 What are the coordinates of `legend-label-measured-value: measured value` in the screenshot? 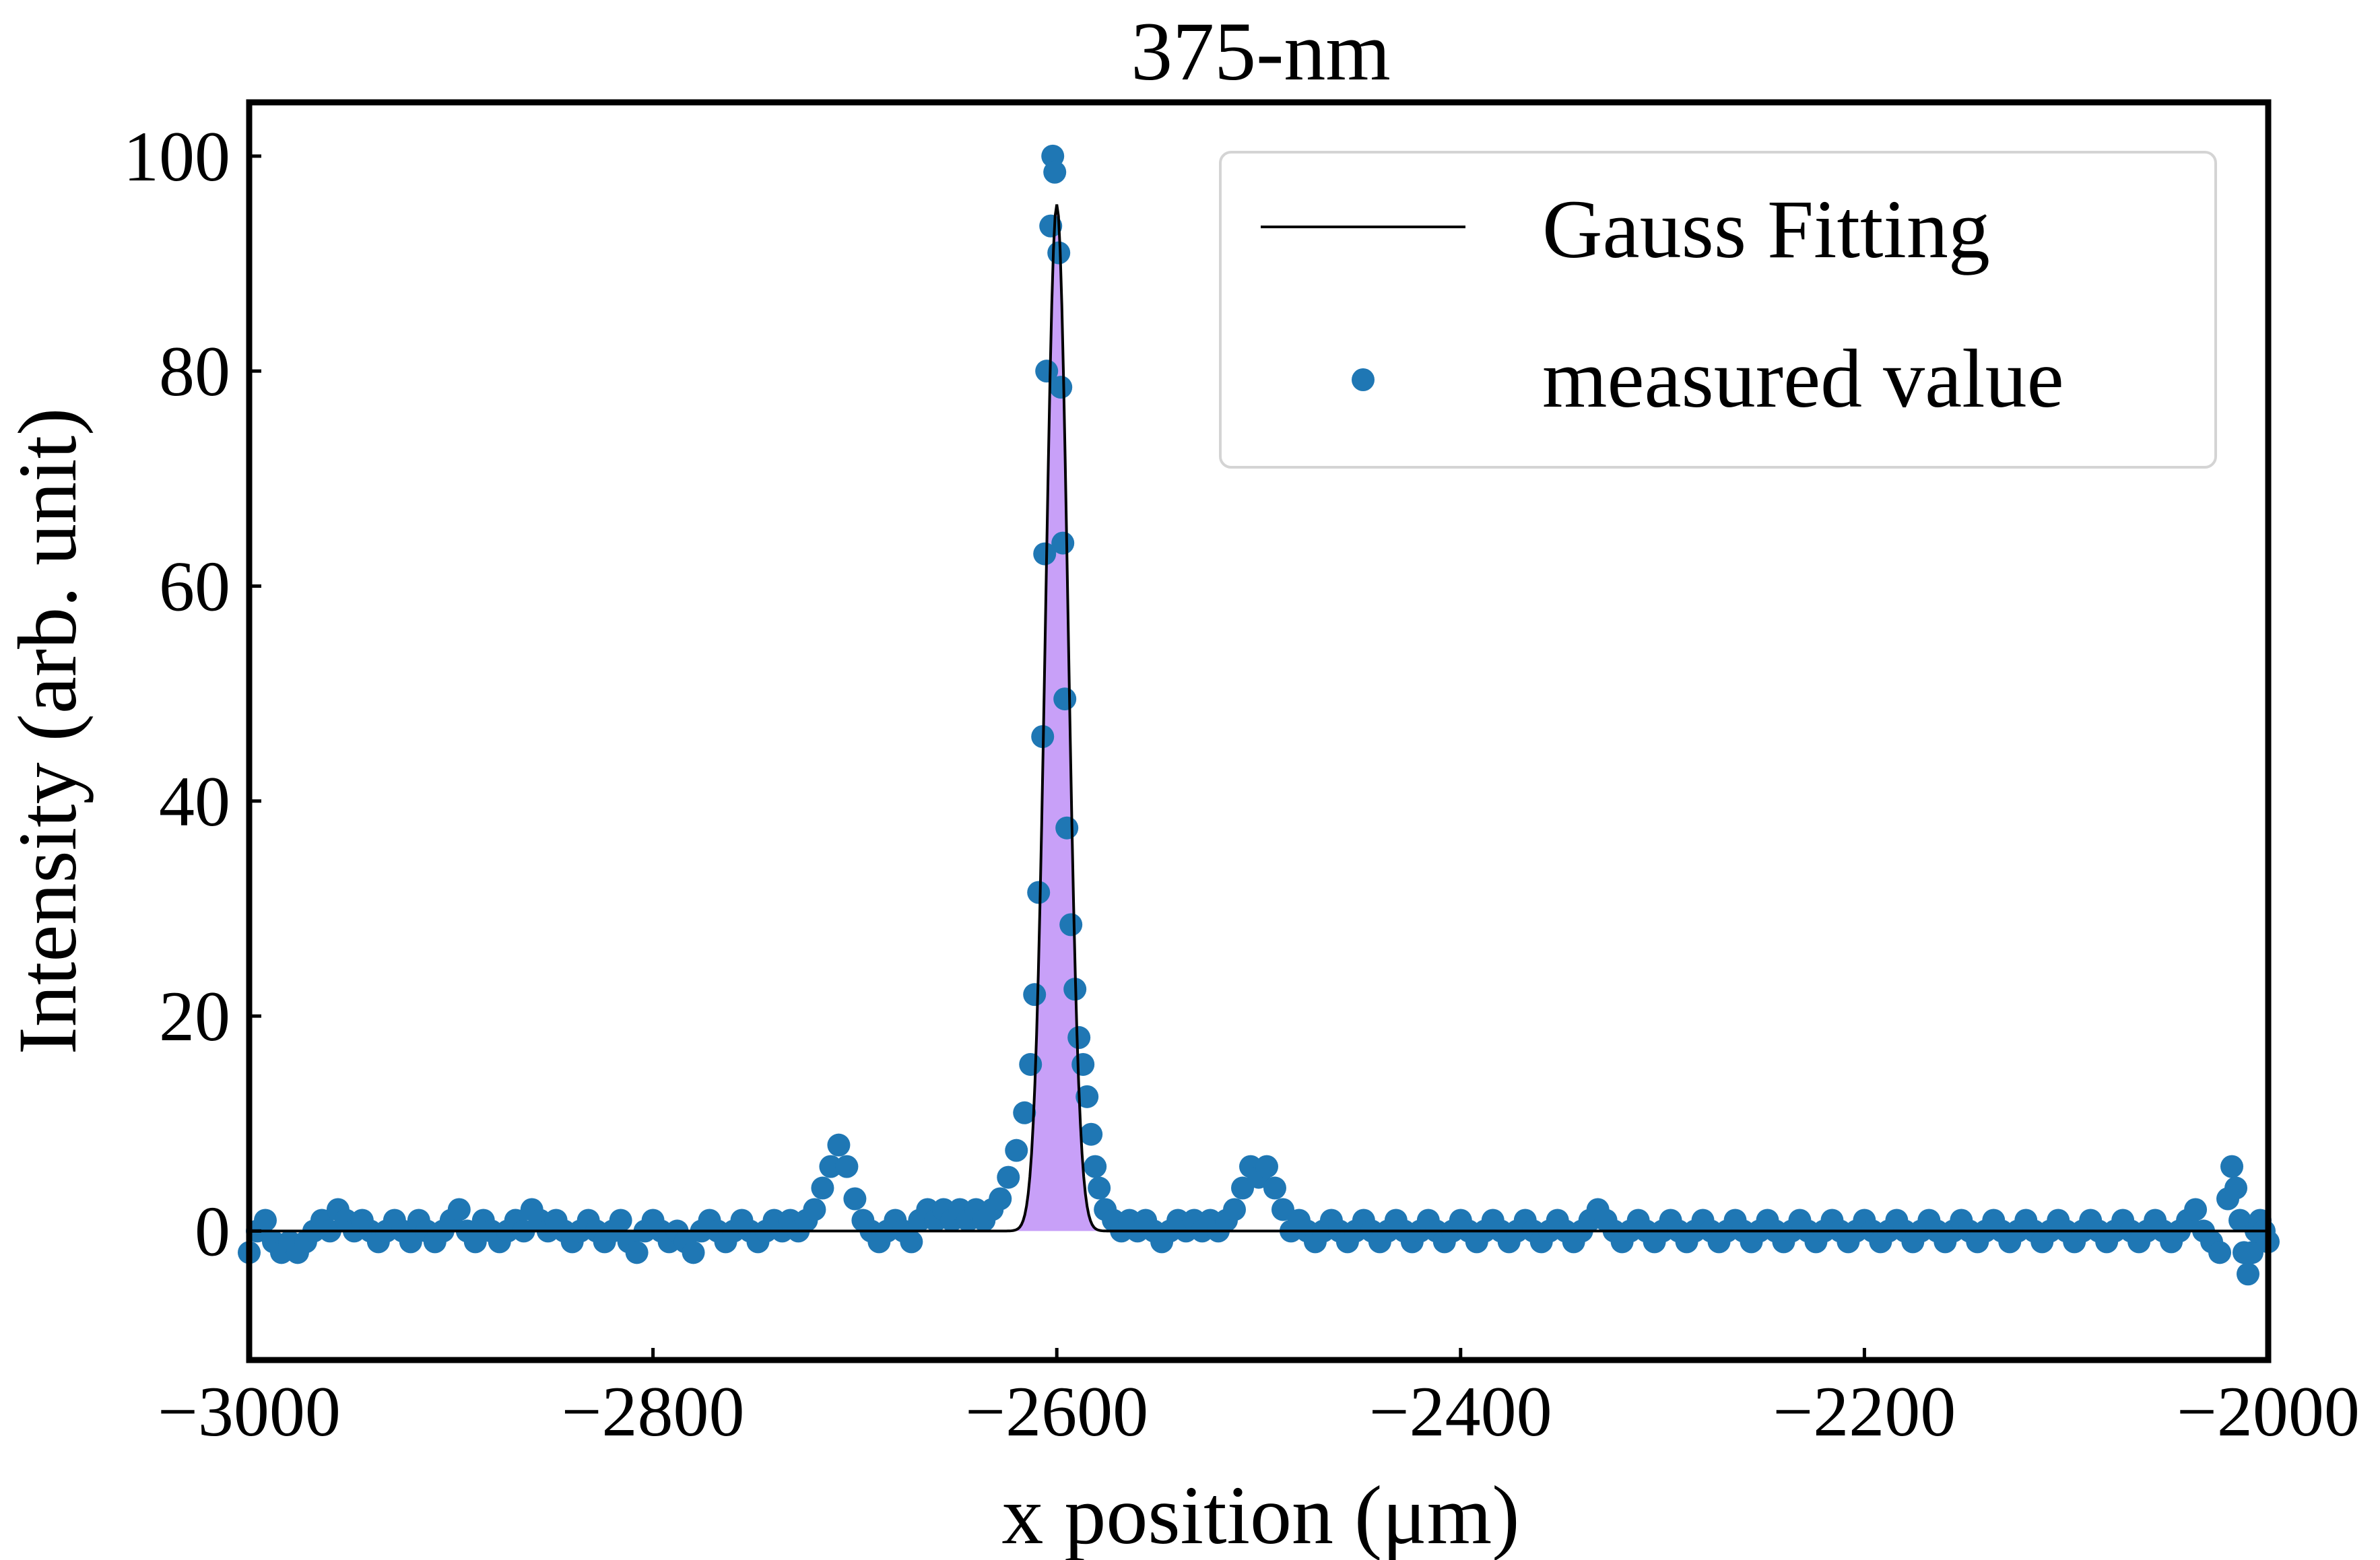 It's located at (1803, 379).